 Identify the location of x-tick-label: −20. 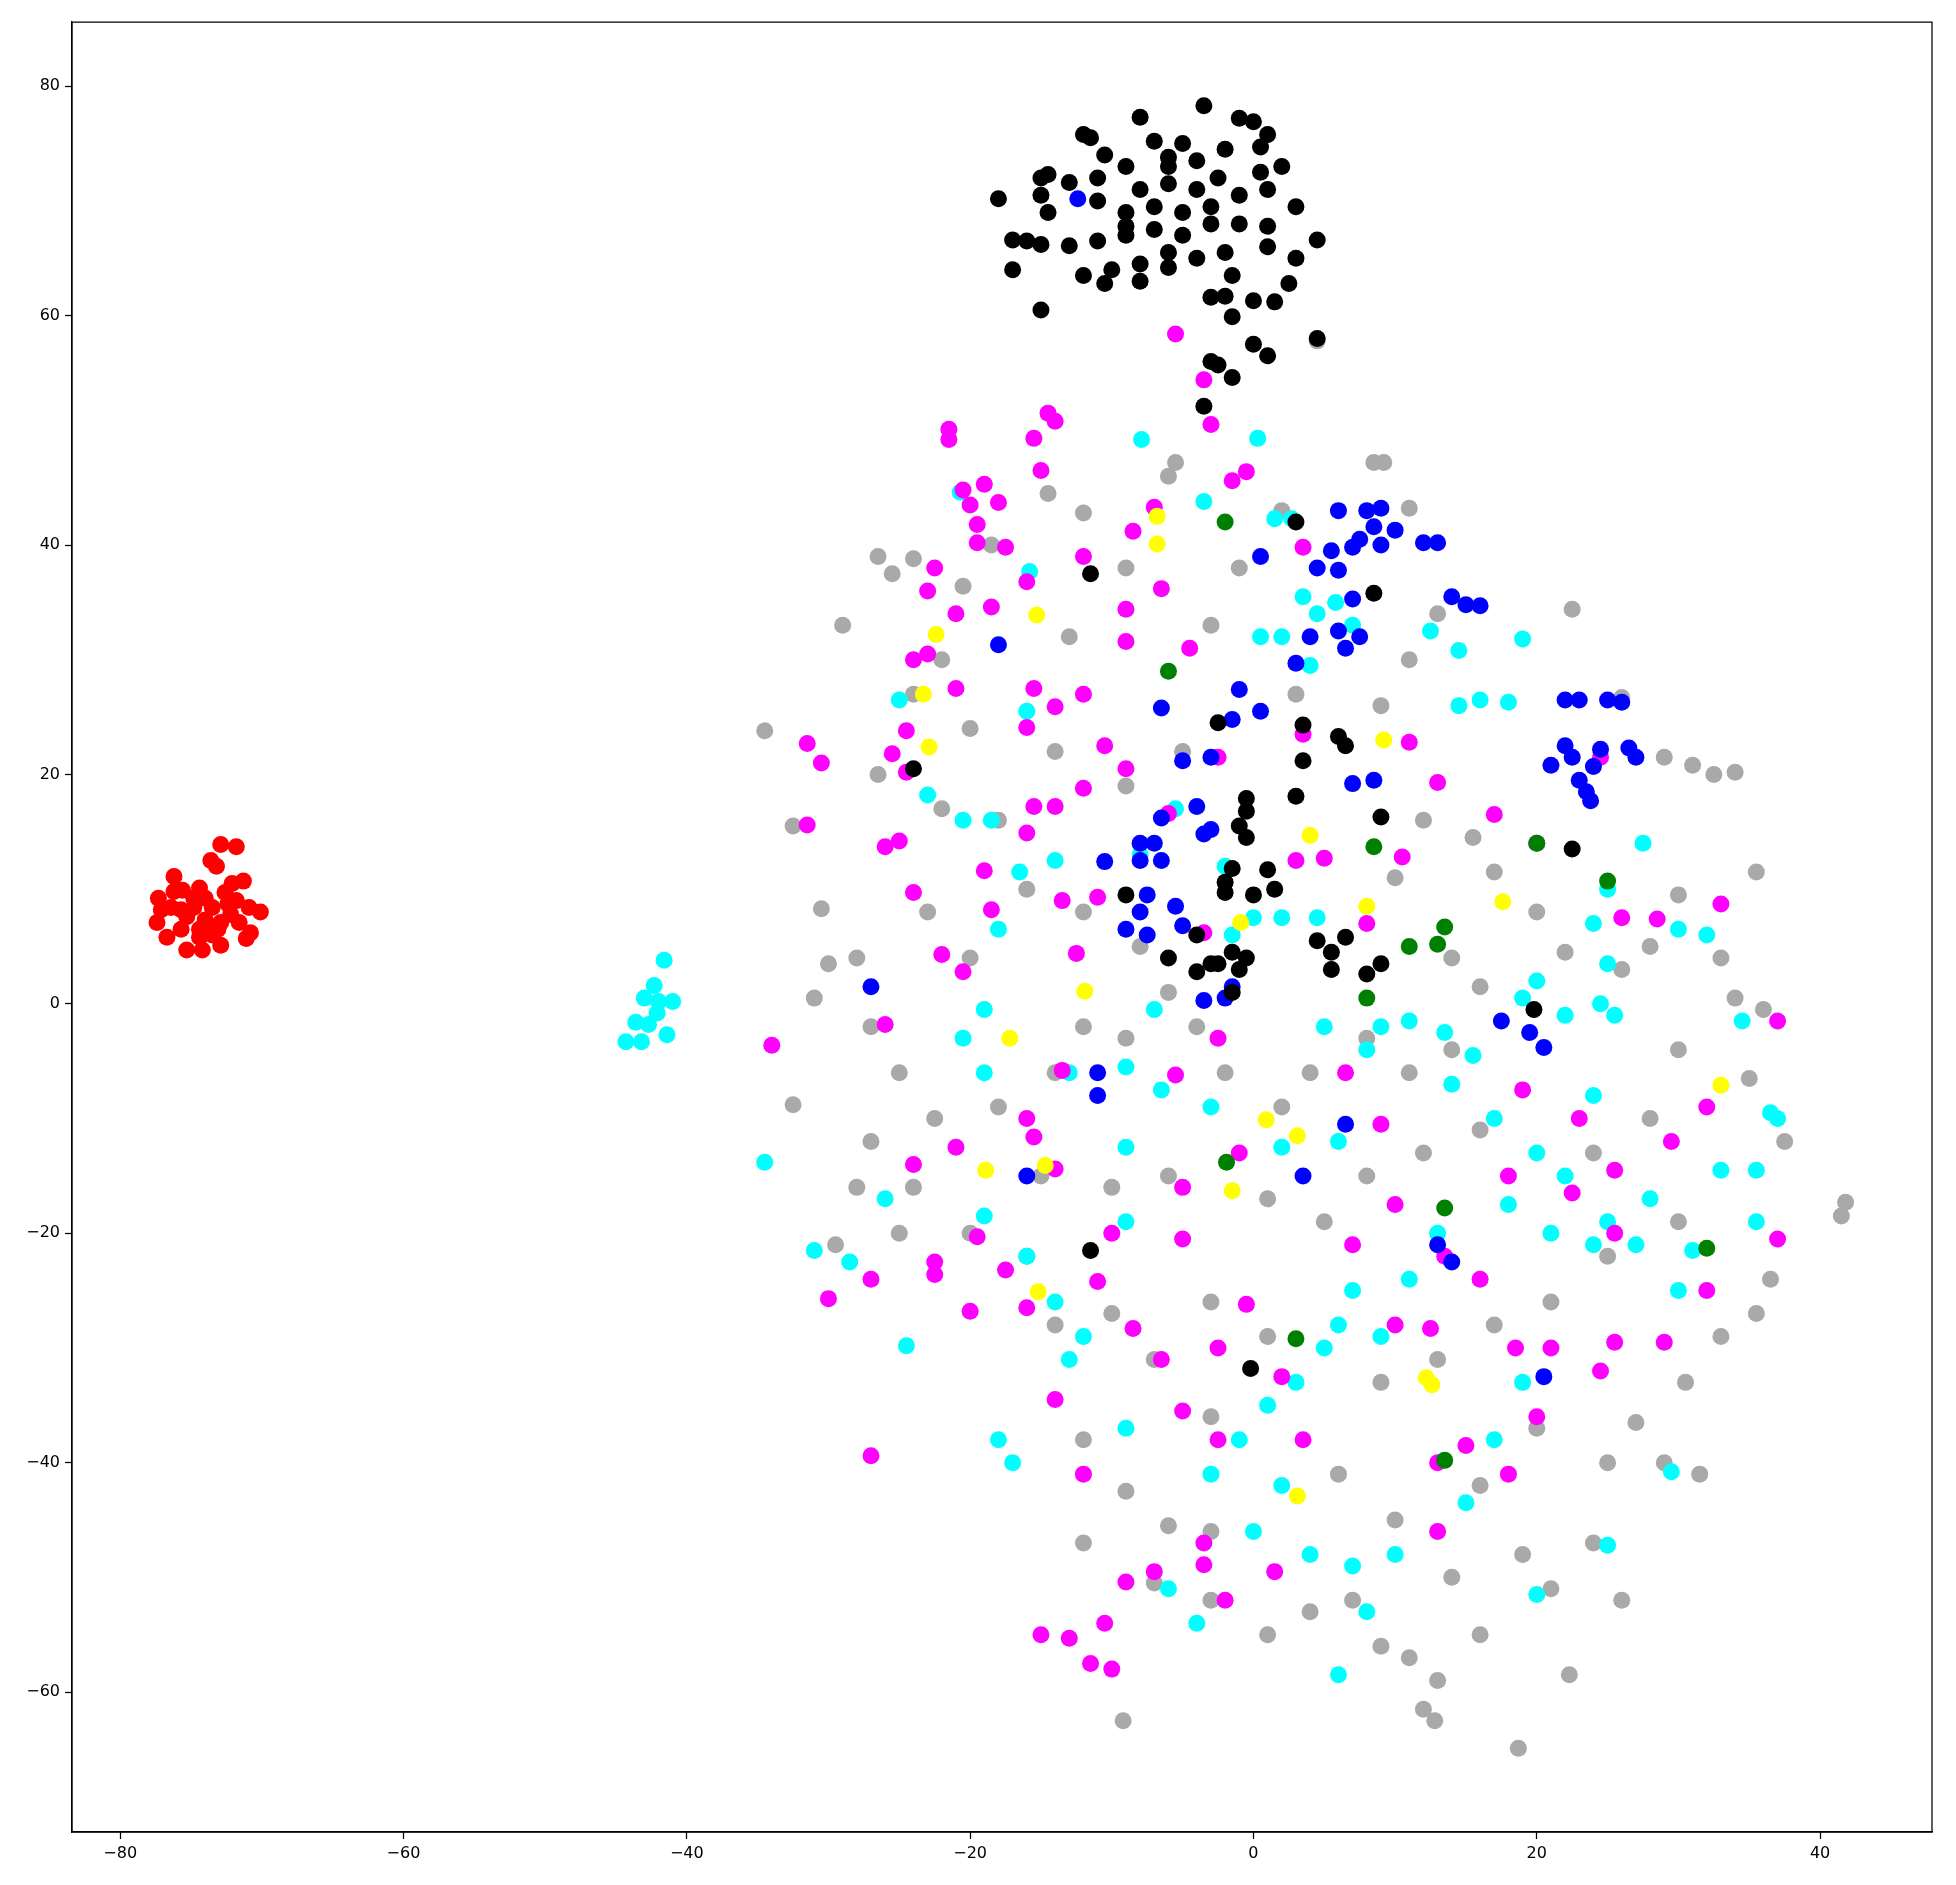
(970, 1852).